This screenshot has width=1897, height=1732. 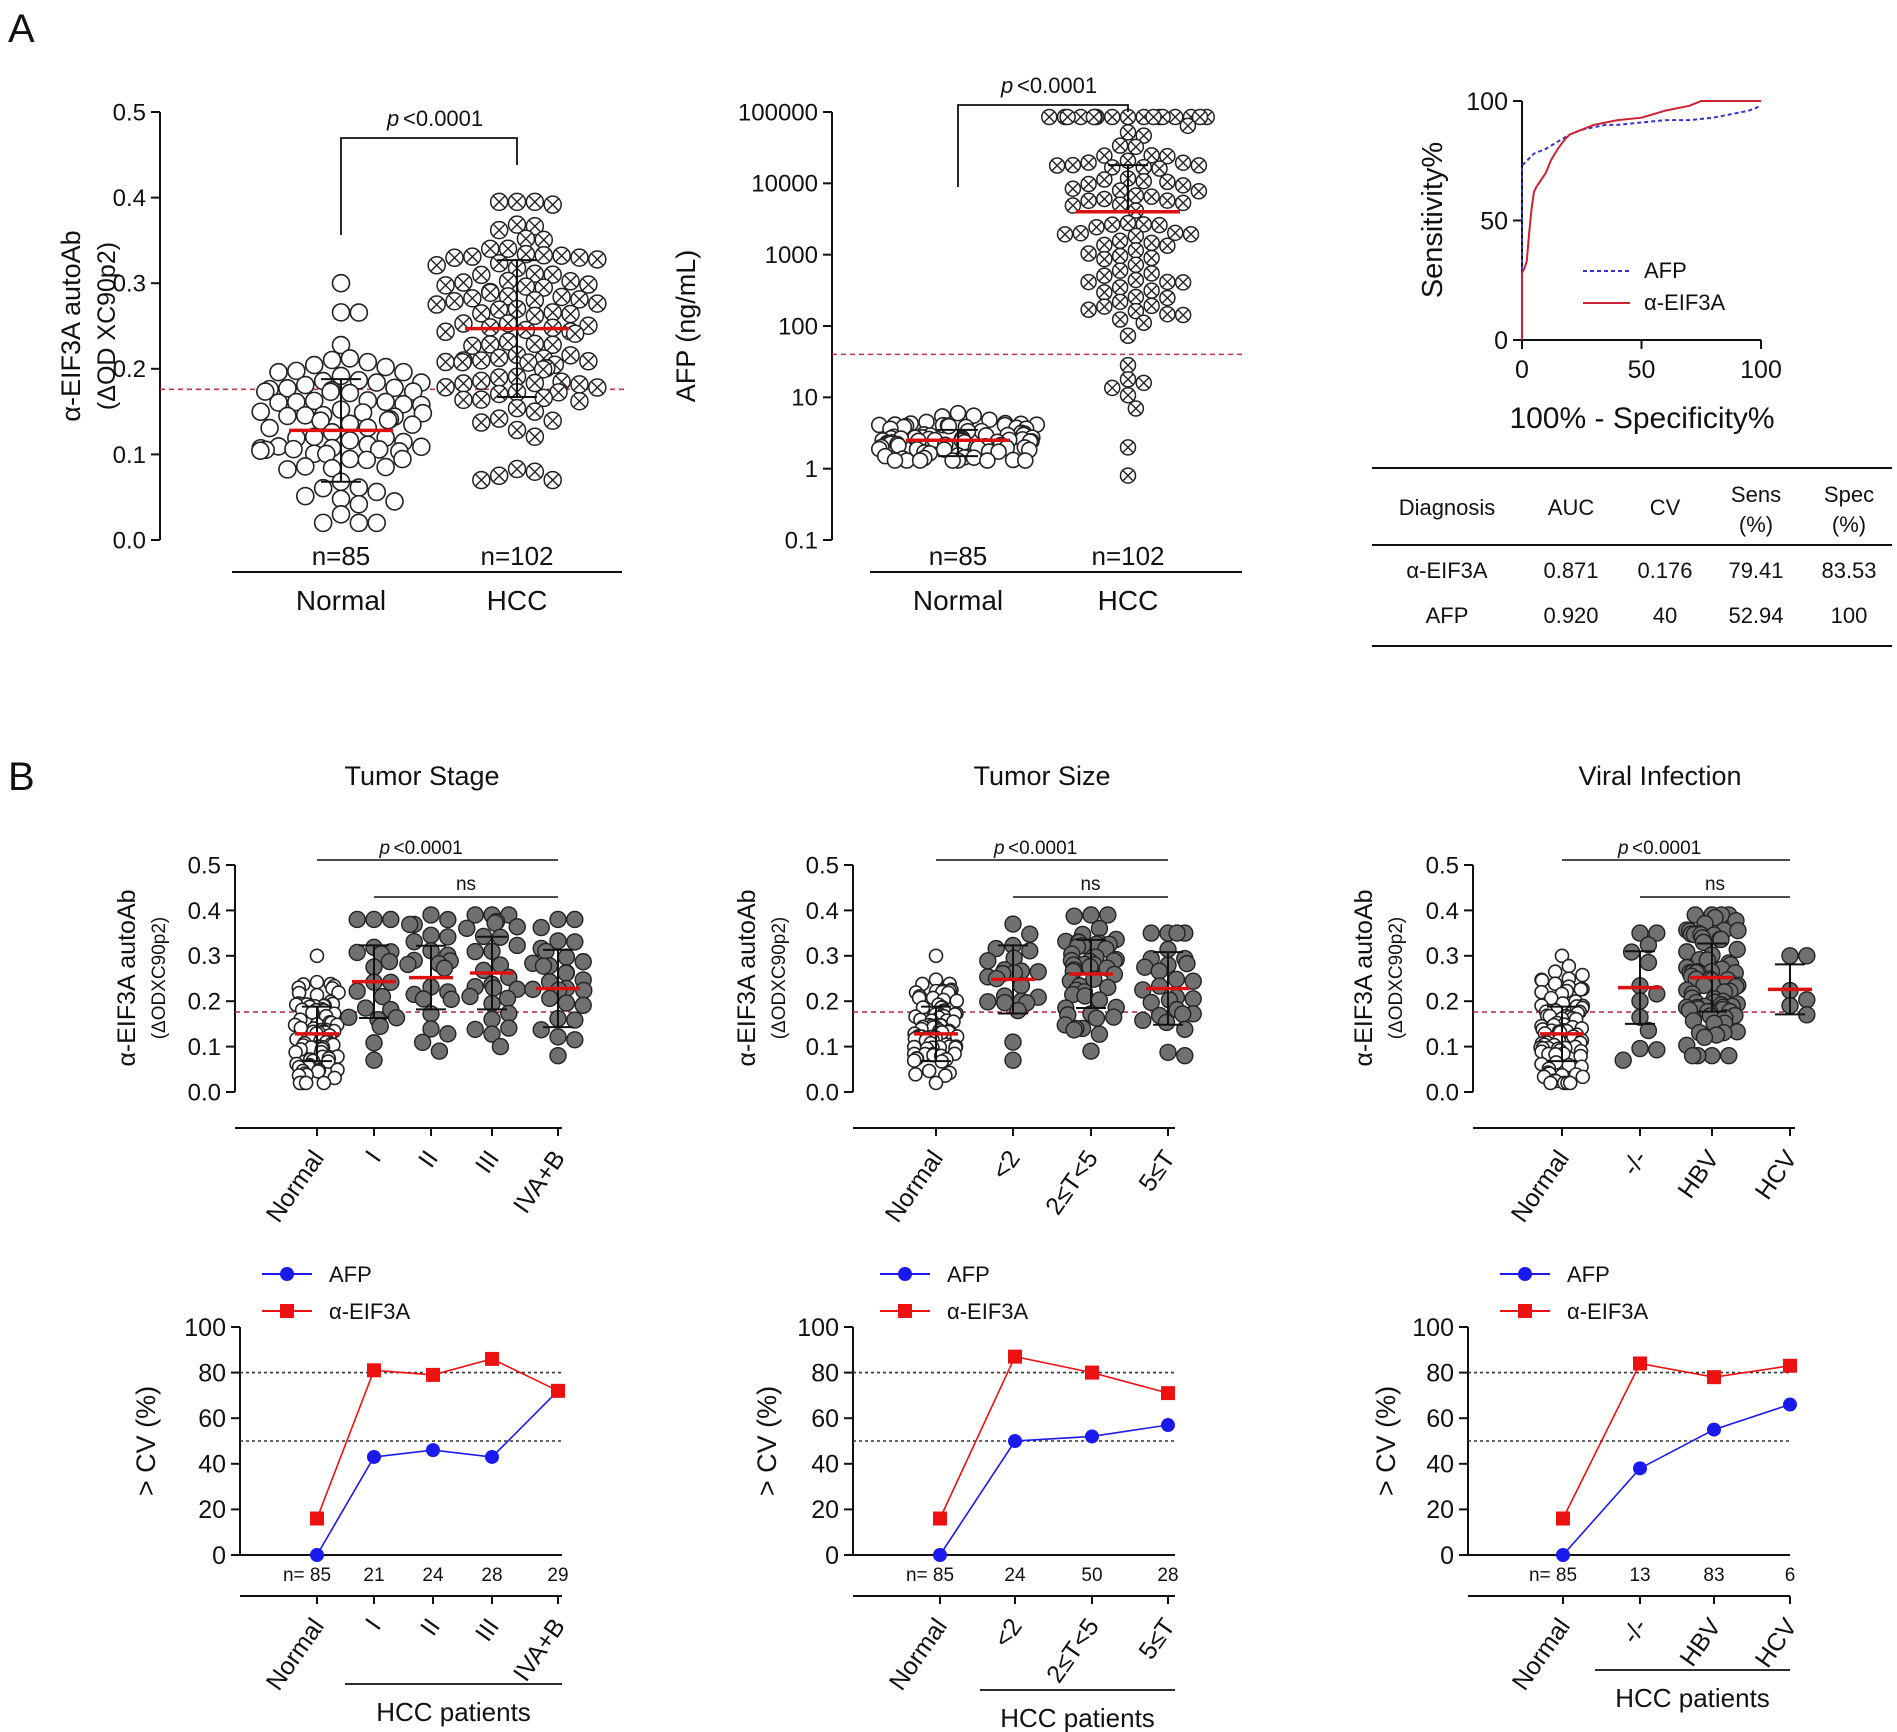 I want to click on C2-legend-marker, so click(x=905, y=1274).